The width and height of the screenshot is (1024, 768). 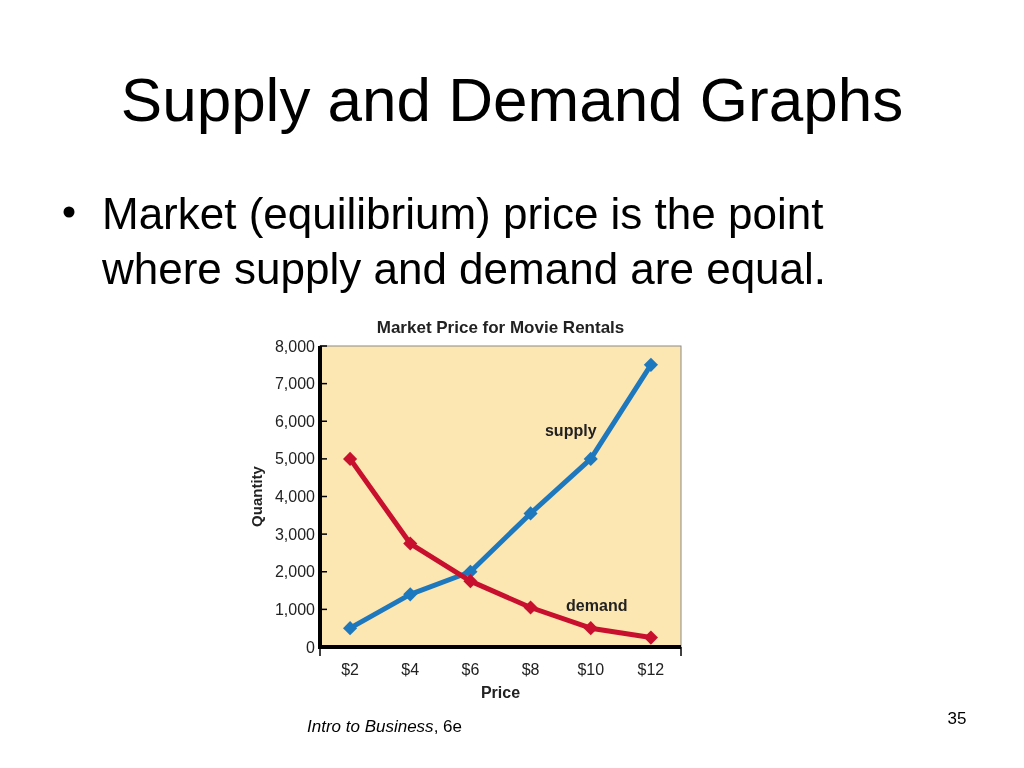 What do you see at coordinates (512, 99) in the screenshot?
I see `text: Supply and Demand Graphs` at bounding box center [512, 99].